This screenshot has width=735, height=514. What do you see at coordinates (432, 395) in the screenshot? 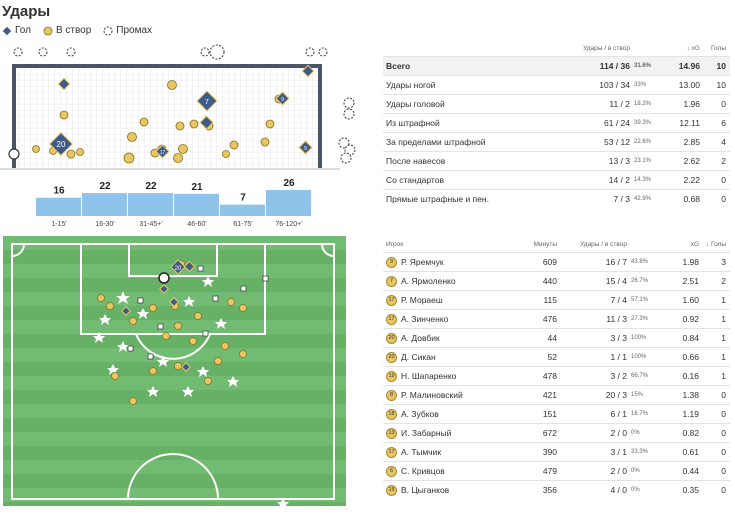
I see `player-name: Р. Малиновский` at bounding box center [432, 395].